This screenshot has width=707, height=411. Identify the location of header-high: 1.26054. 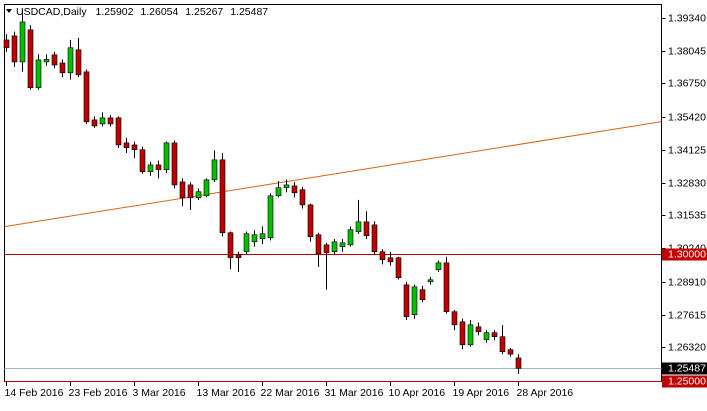
(159, 12).